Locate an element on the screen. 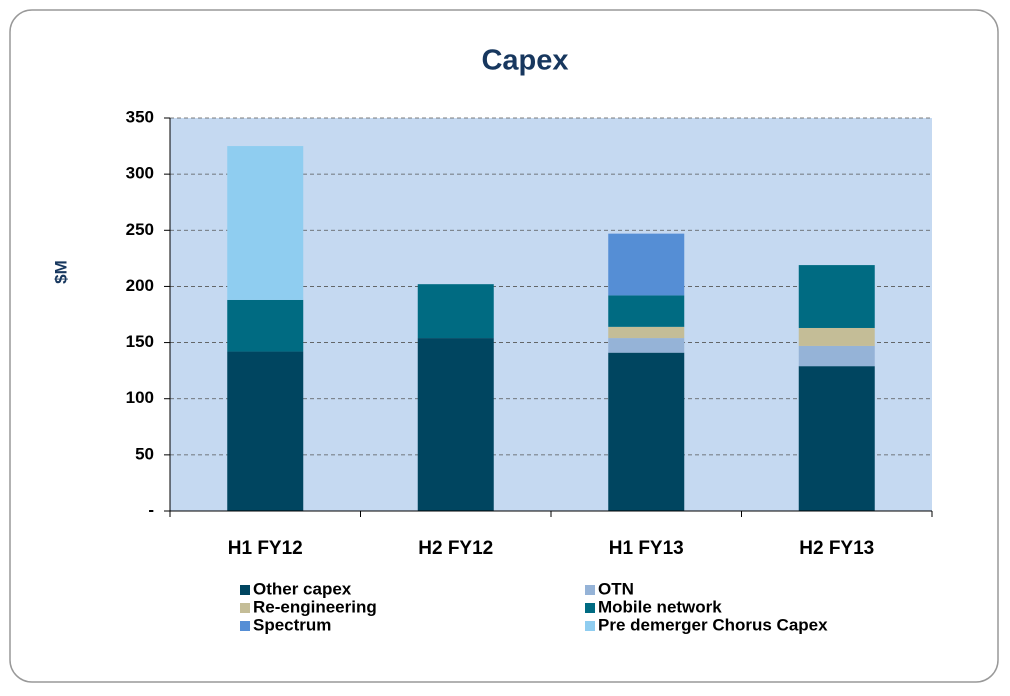  y-tick-label: 100 is located at coordinates (140, 397).